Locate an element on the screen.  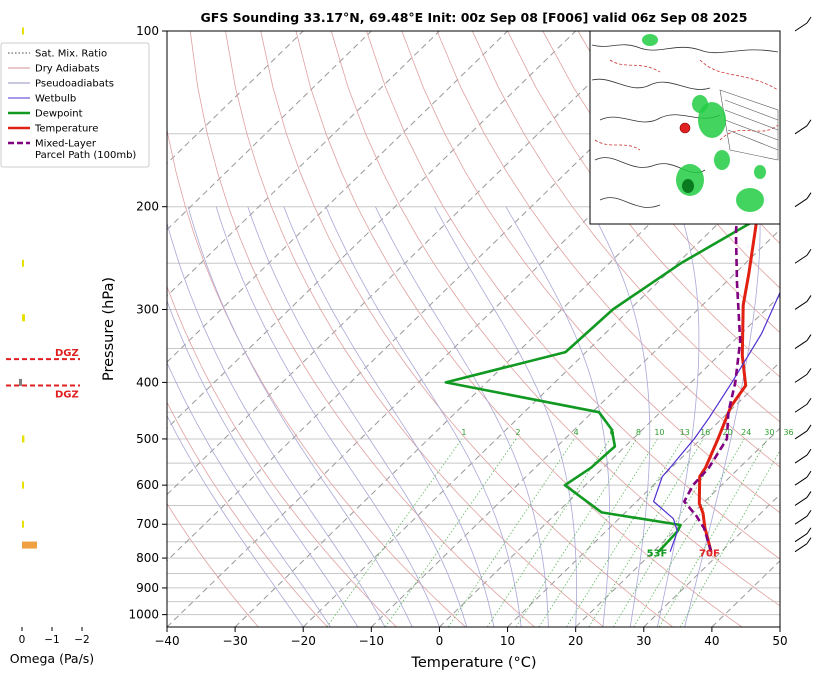
x-tick-label: −40 is located at coordinates (166, 641).